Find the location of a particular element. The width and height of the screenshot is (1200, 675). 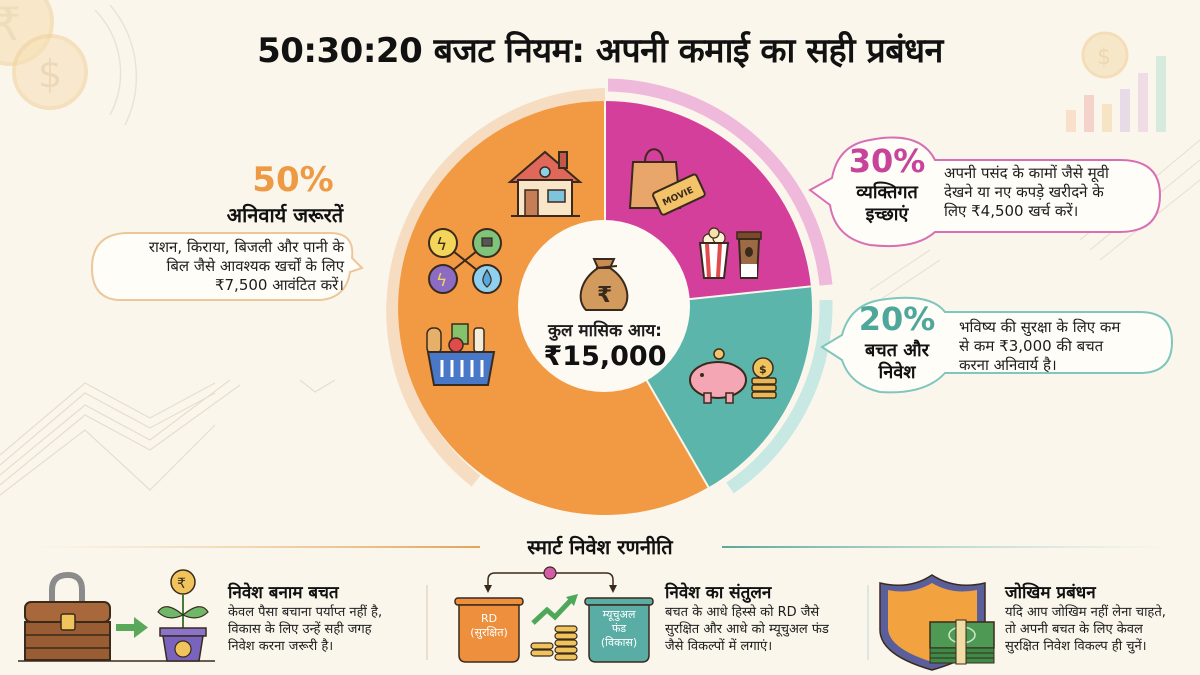

outer-ring-needs is located at coordinates (496, 287).